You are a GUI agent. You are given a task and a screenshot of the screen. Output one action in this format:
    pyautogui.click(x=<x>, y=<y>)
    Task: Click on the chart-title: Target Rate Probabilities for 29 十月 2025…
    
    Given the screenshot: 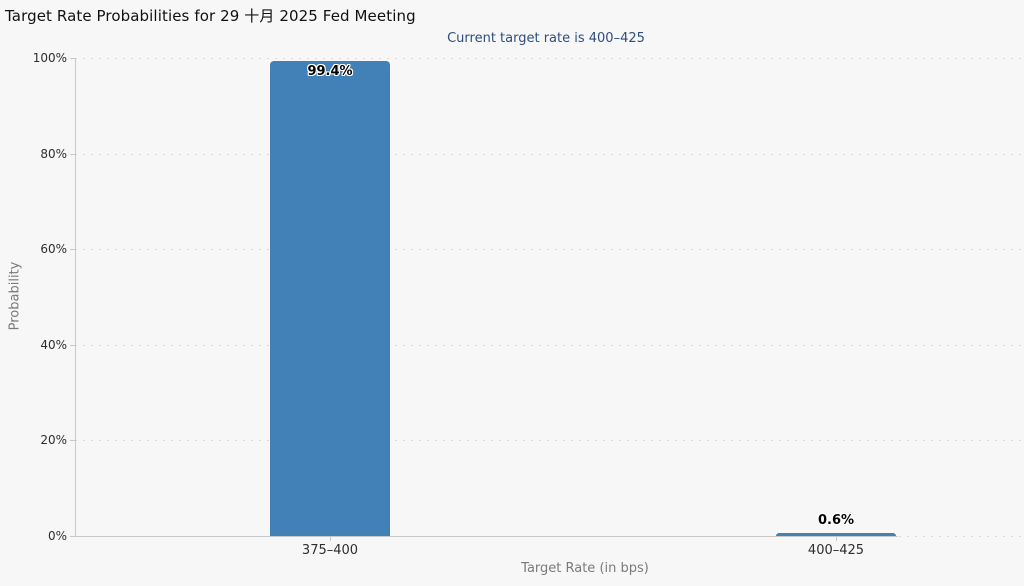 What is the action you would take?
    pyautogui.click(x=210, y=16)
    